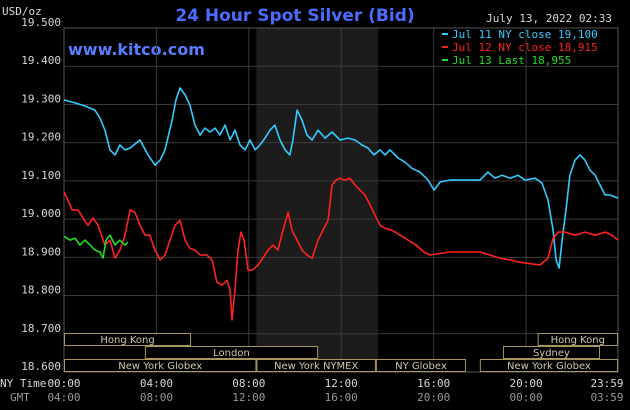 This screenshot has width=630, height=410. Describe the element at coordinates (41, 137) in the screenshot. I see `y-tick-label: 19.200` at that location.